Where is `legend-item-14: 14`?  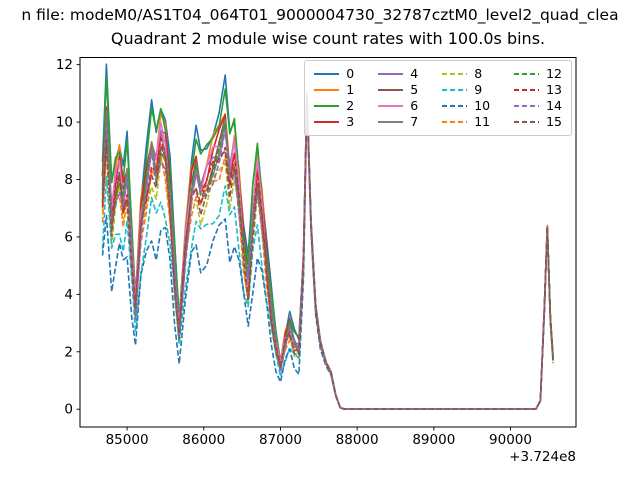 legend-item-14: 14 is located at coordinates (538, 106).